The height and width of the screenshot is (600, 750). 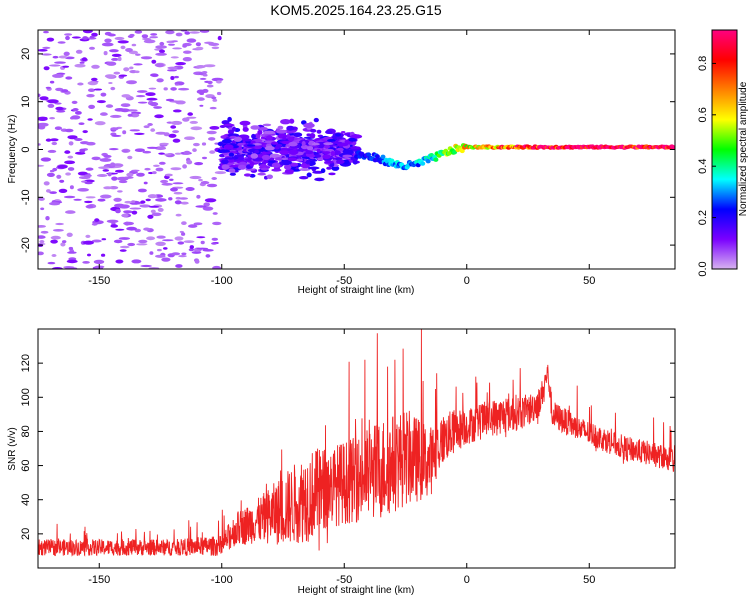 I want to click on colorbar-tick-label: 0.6, so click(x=703, y=114).